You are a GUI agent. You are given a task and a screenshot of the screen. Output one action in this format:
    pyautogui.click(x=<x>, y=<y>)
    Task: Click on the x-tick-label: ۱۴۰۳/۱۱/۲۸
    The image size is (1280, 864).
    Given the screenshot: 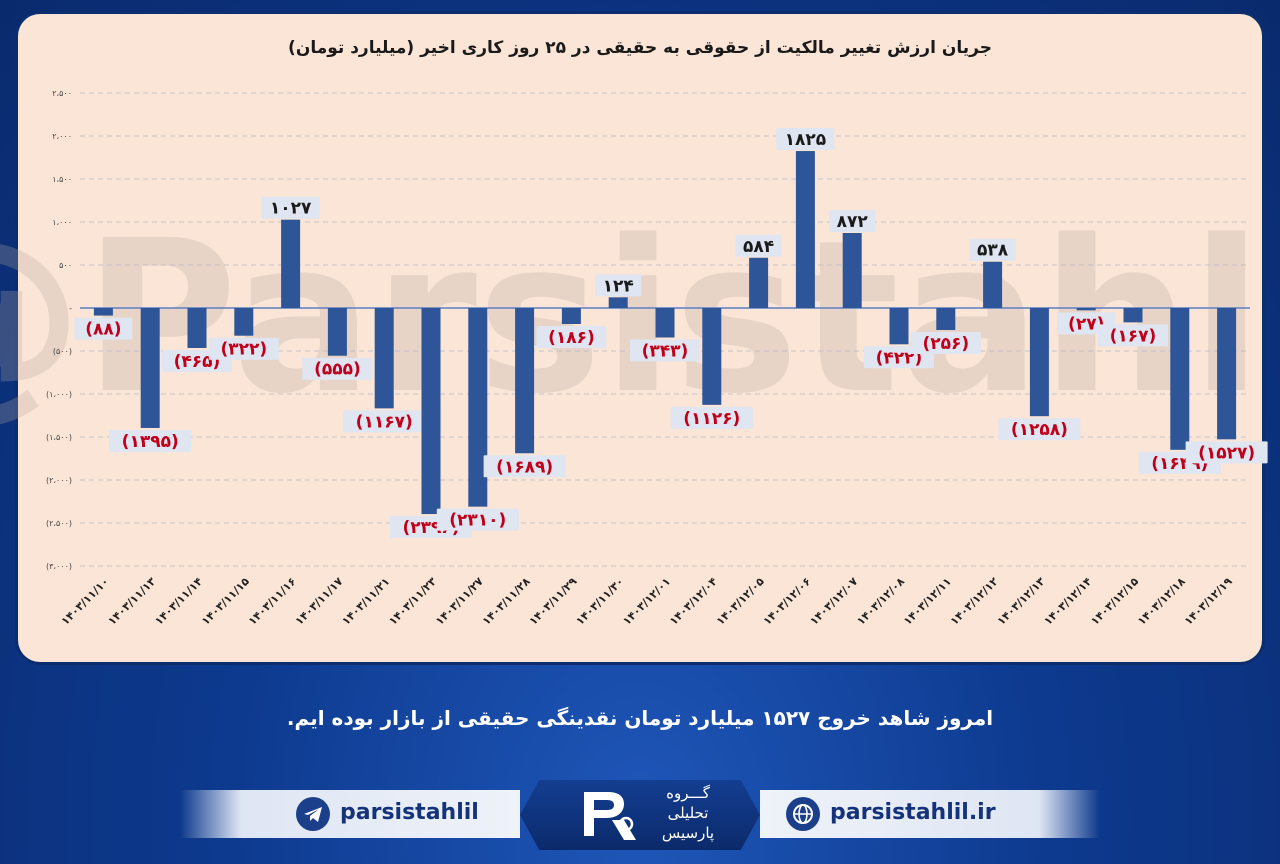 What is the action you would take?
    pyautogui.click(x=506, y=601)
    